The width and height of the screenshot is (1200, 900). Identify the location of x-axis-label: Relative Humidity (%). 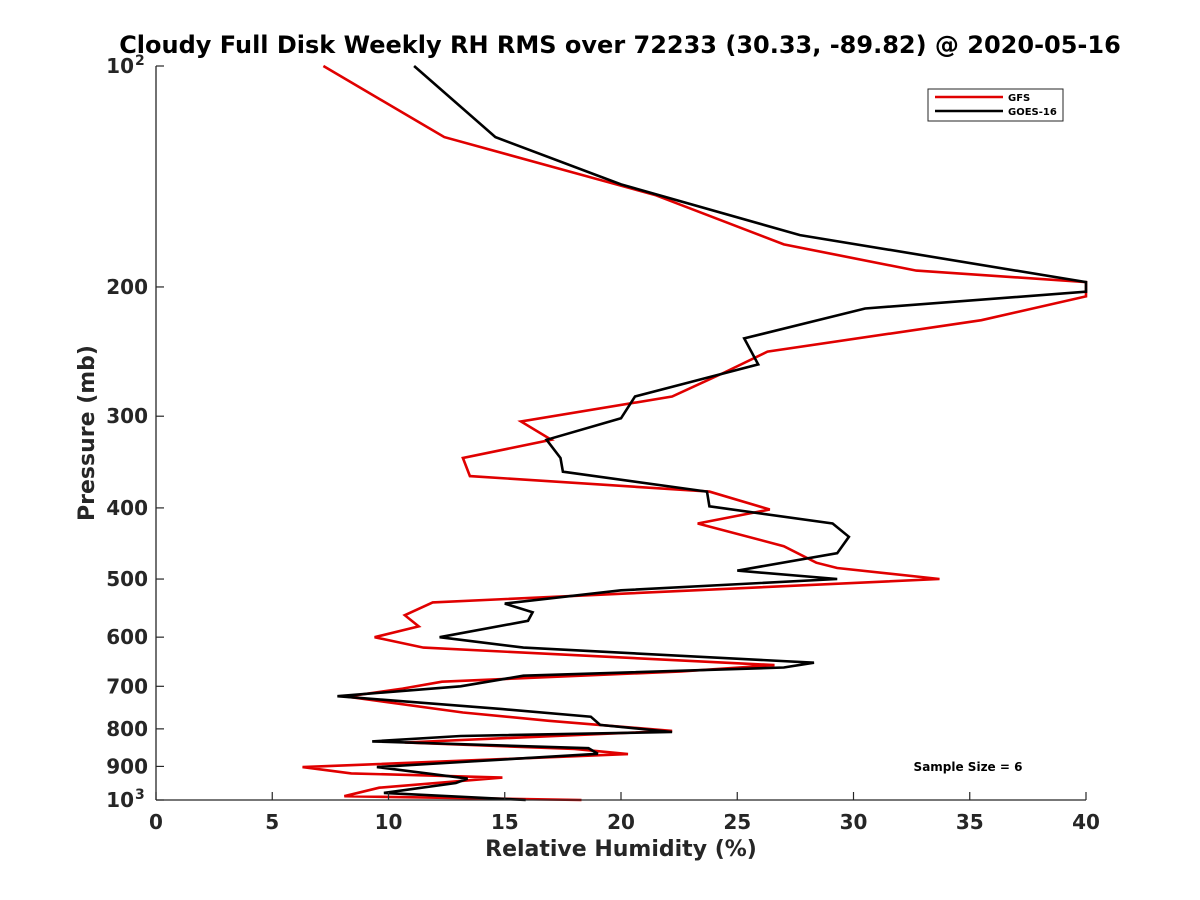
(621, 849).